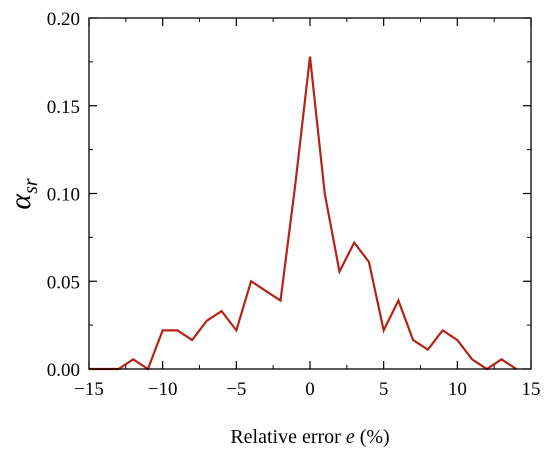  What do you see at coordinates (63, 19) in the screenshot?
I see `y-tick-label: 0.20` at bounding box center [63, 19].